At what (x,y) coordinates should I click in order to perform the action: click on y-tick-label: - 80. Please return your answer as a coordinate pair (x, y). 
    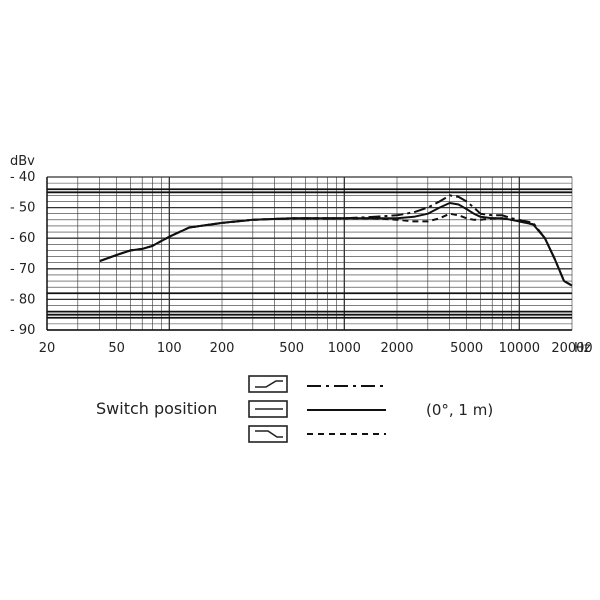
    Looking at the image, I should click on (22, 299).